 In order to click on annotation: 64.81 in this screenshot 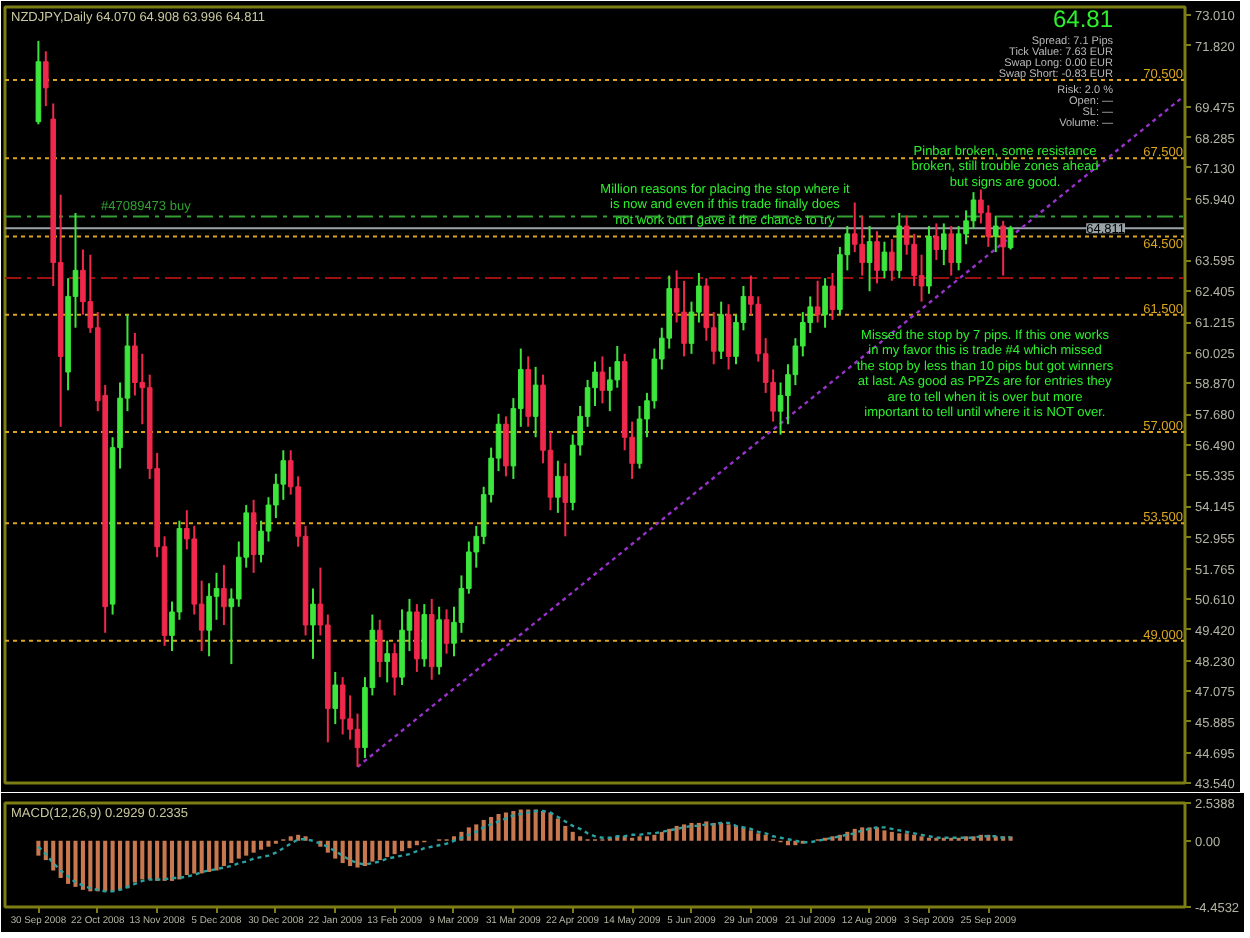, I will do `click(1083, 19)`.